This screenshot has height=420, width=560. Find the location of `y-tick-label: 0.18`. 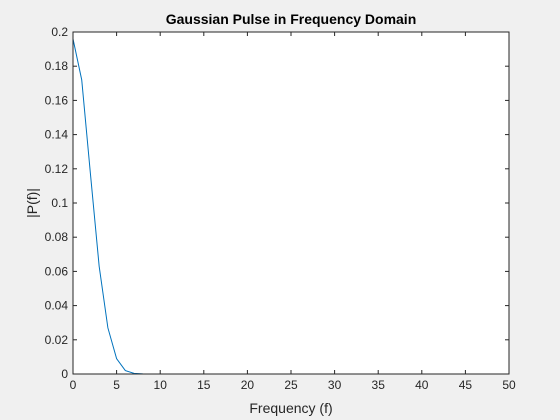

y-tick-label: 0.18 is located at coordinates (57, 66).